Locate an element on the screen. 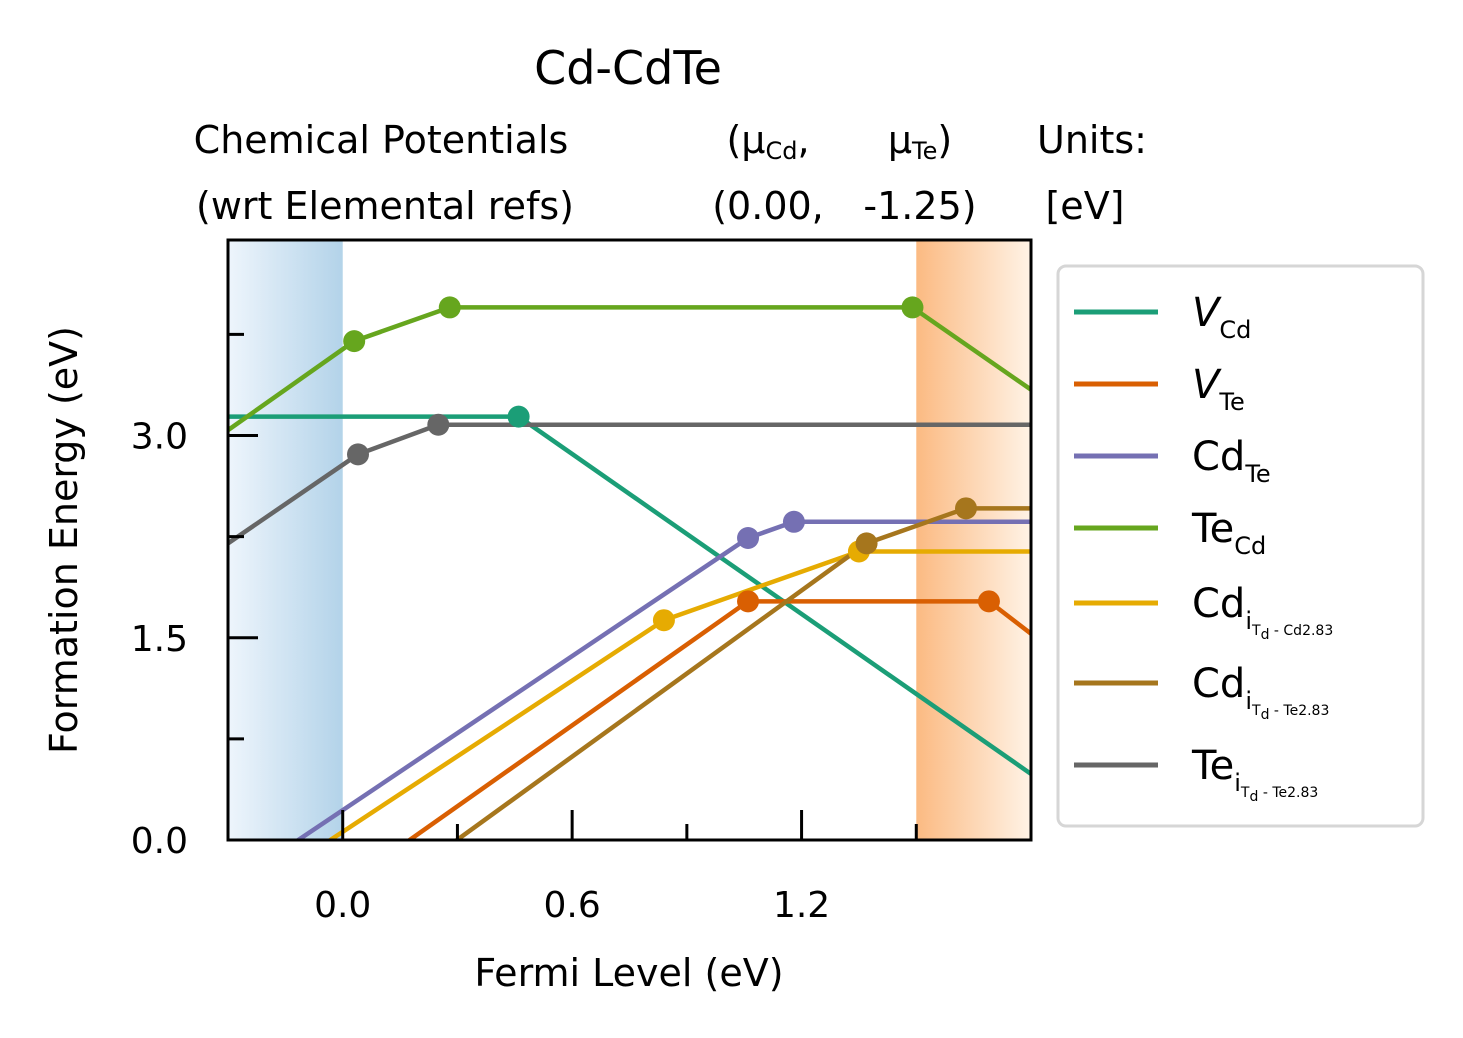 The height and width of the screenshot is (1038, 1463). legend-label-5: CdiTd - Cd2.83 is located at coordinates (1262, 612).